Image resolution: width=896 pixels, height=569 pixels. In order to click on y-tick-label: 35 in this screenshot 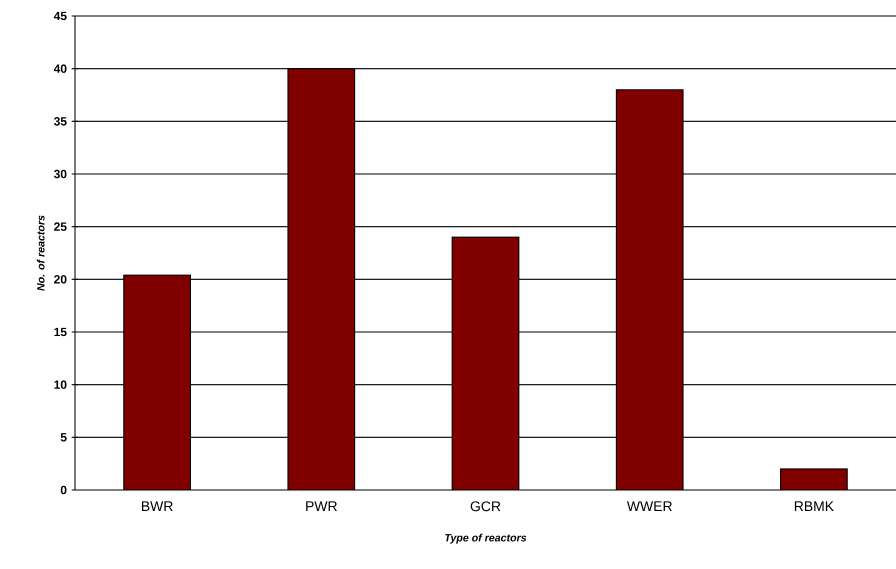, I will do `click(60, 121)`.